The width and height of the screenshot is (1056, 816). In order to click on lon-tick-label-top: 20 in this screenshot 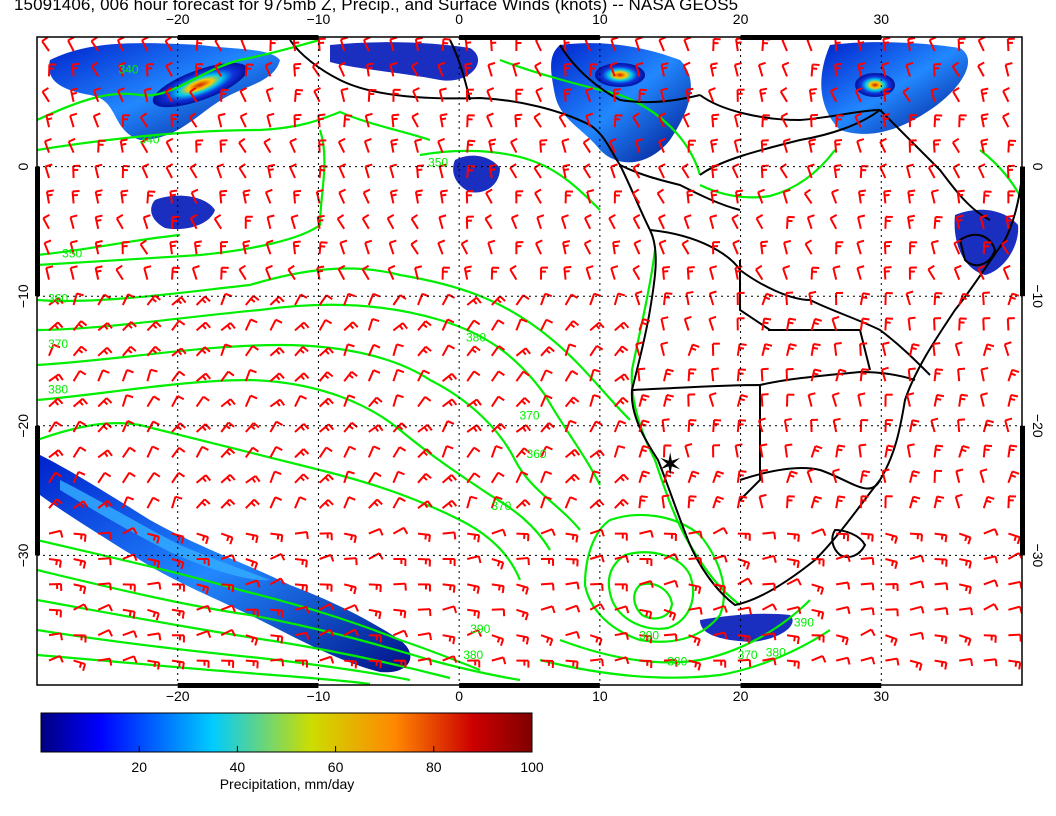, I will do `click(741, 19)`.